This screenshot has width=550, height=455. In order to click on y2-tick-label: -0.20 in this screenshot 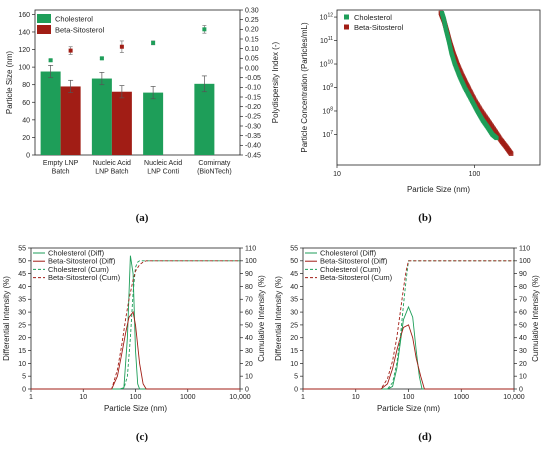, I will do `click(253, 107)`.